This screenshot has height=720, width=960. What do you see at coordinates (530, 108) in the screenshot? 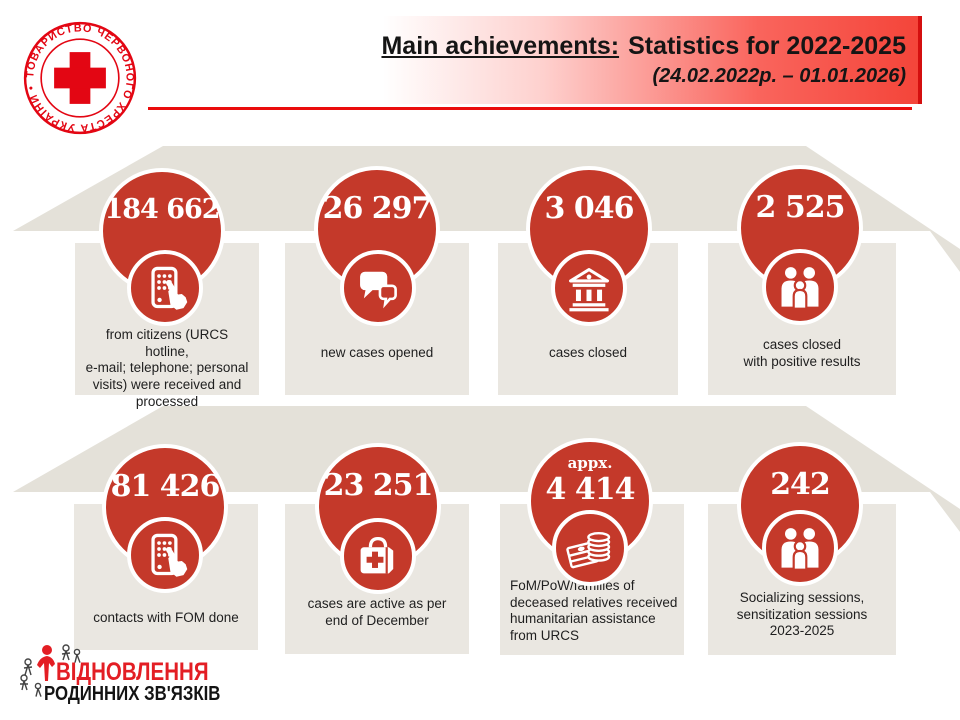
I see `title-rule` at bounding box center [530, 108].